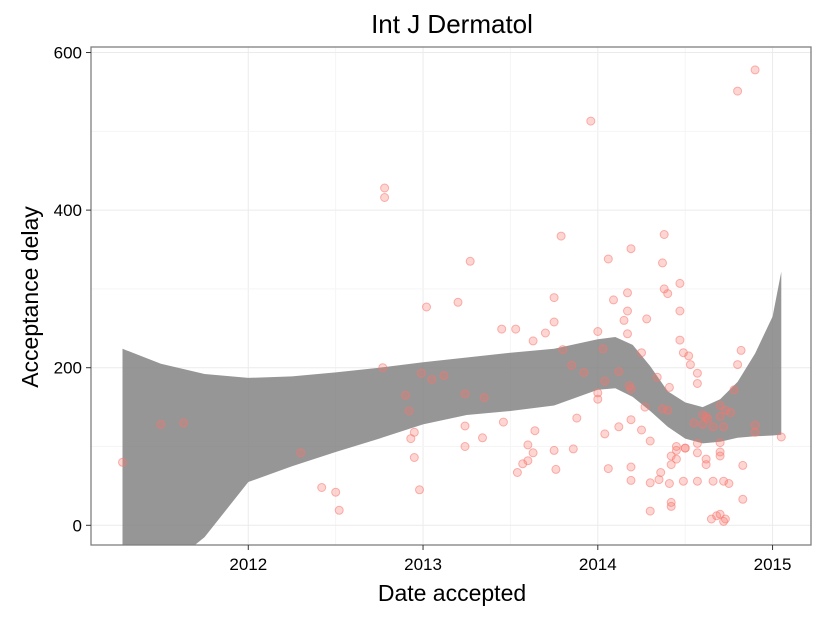  Describe the element at coordinates (773, 564) in the screenshot. I see `x-tick-label: 2015` at that location.